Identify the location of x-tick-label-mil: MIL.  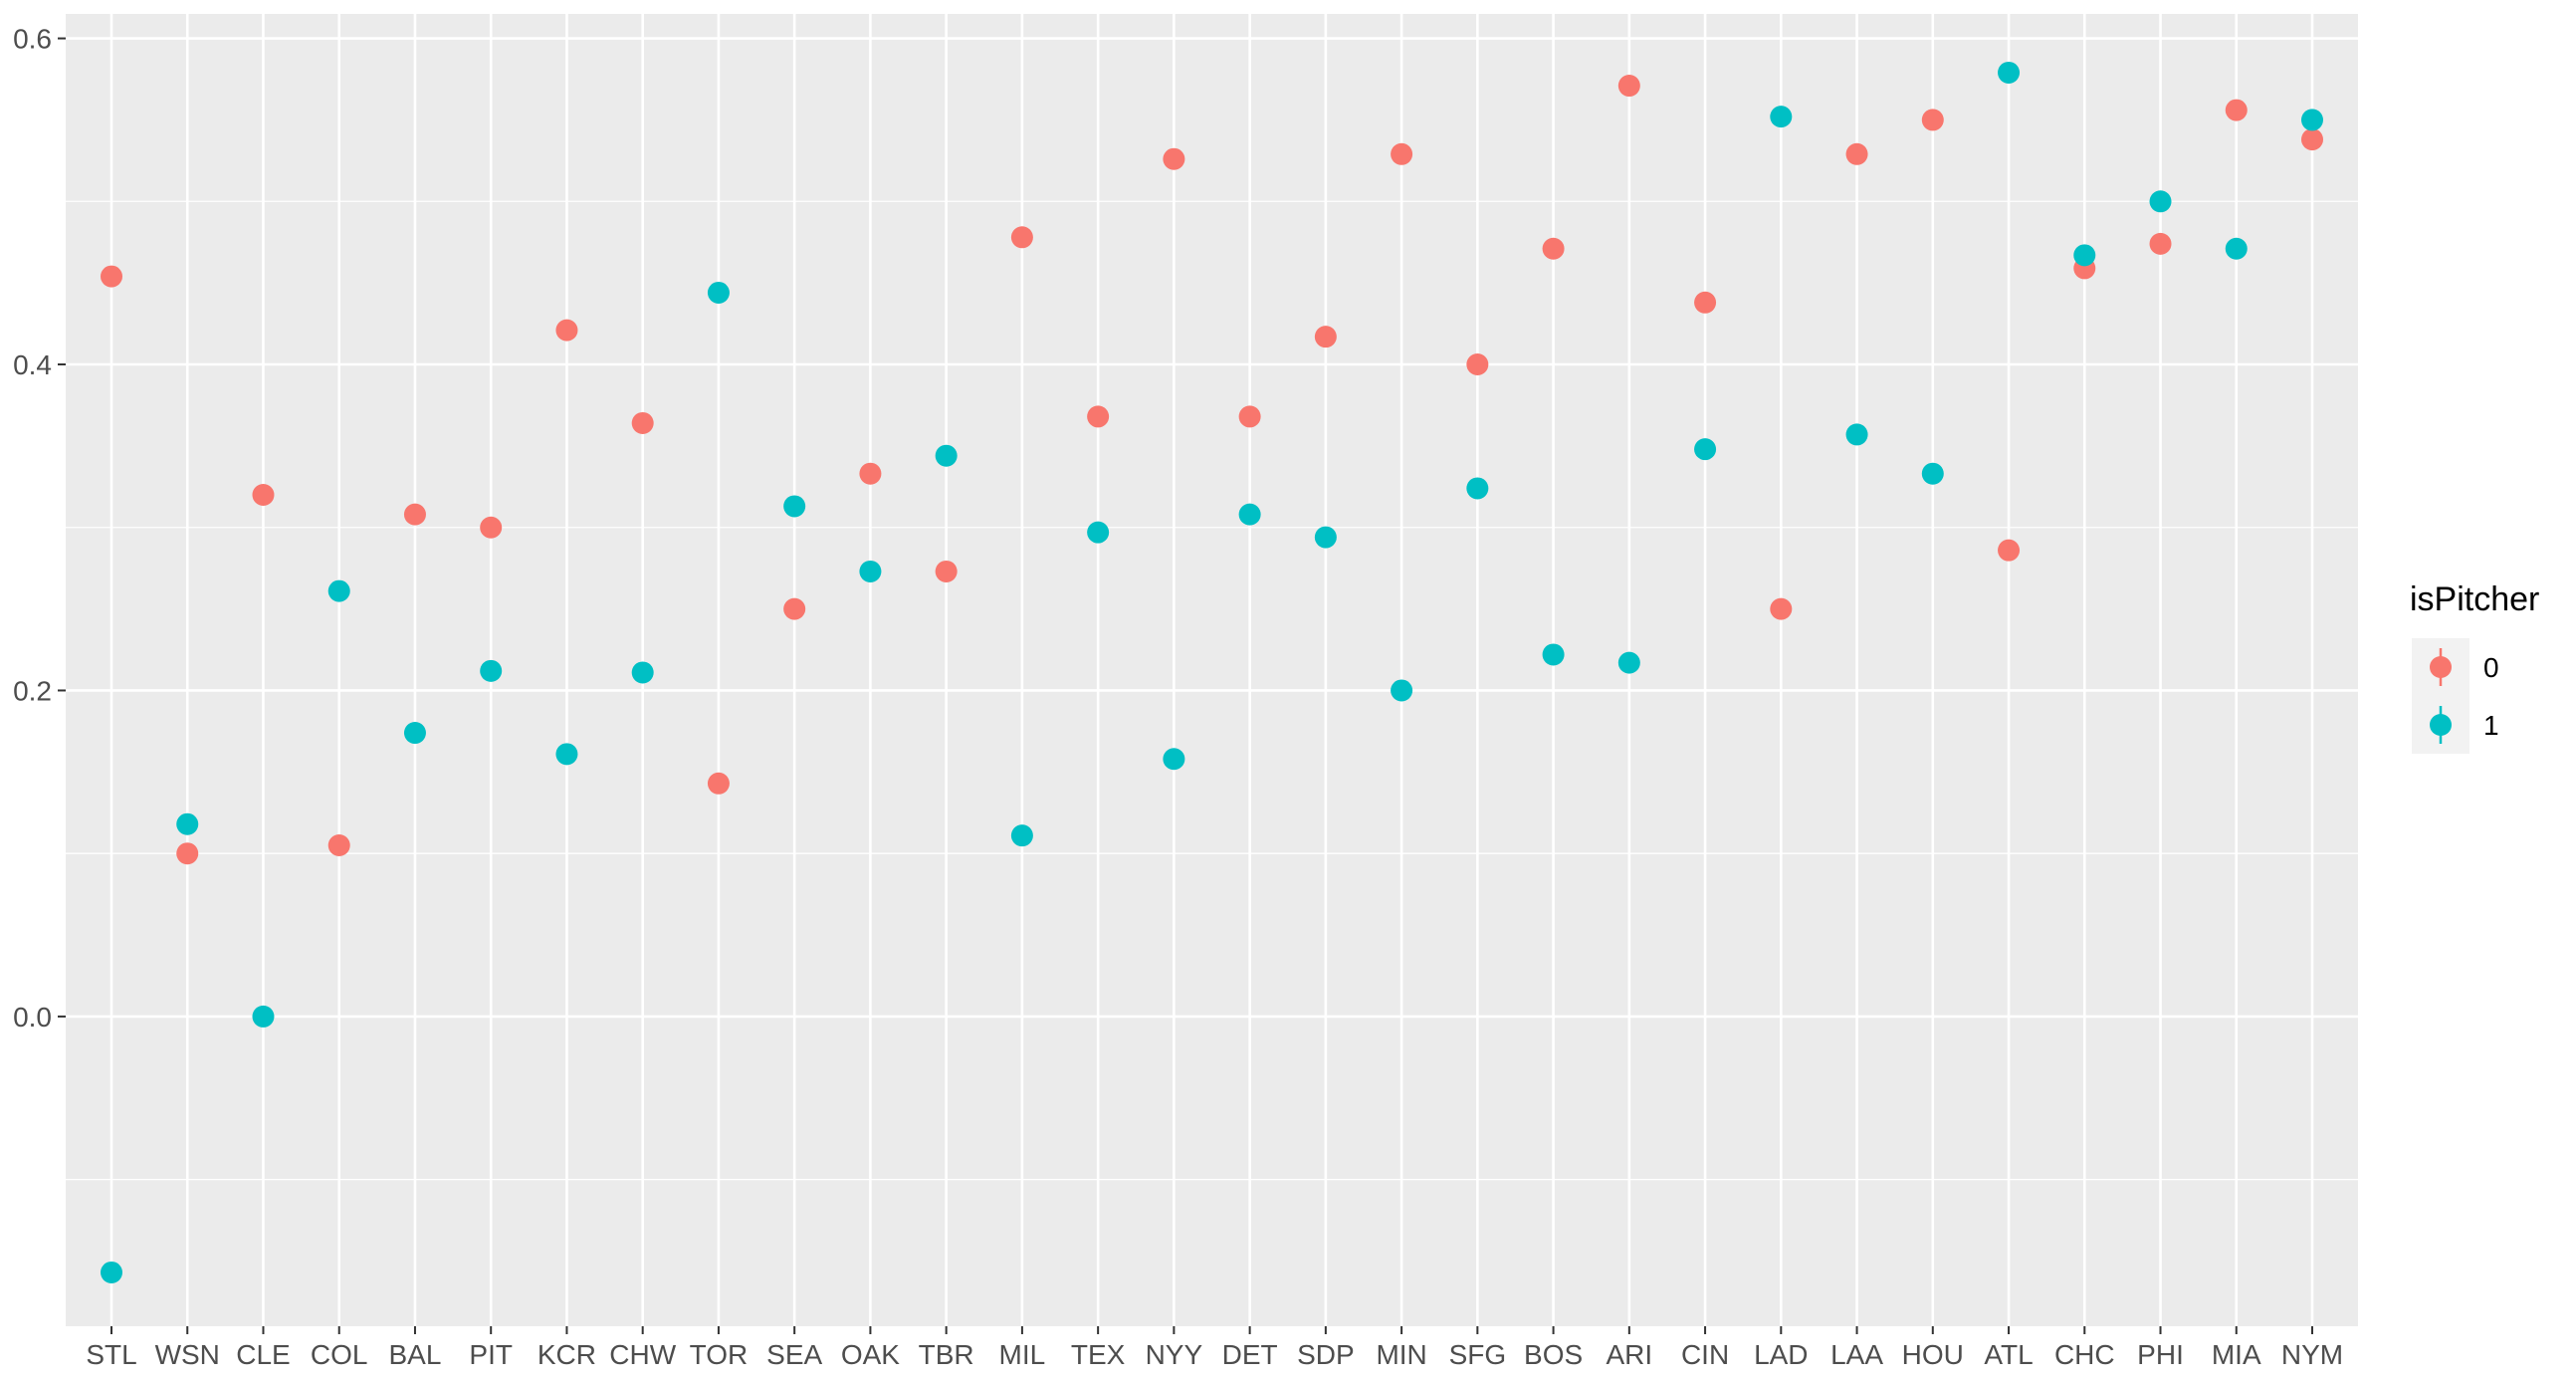
(1022, 1354).